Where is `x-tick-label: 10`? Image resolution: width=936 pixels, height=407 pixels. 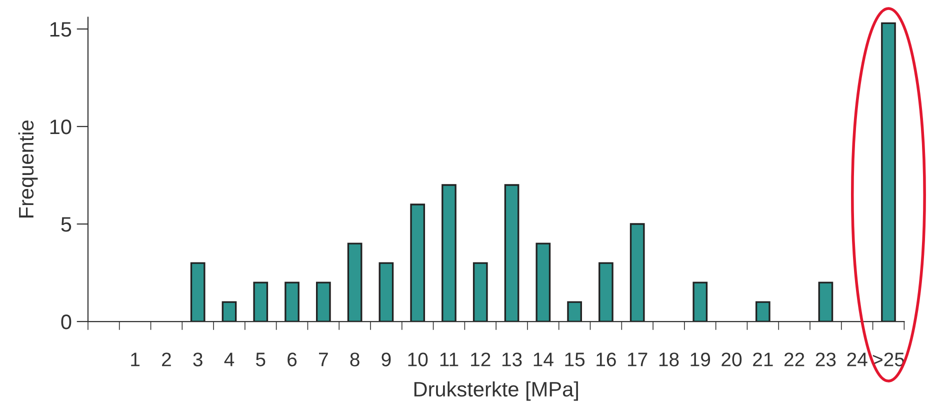
x-tick-label: 10 is located at coordinates (418, 359).